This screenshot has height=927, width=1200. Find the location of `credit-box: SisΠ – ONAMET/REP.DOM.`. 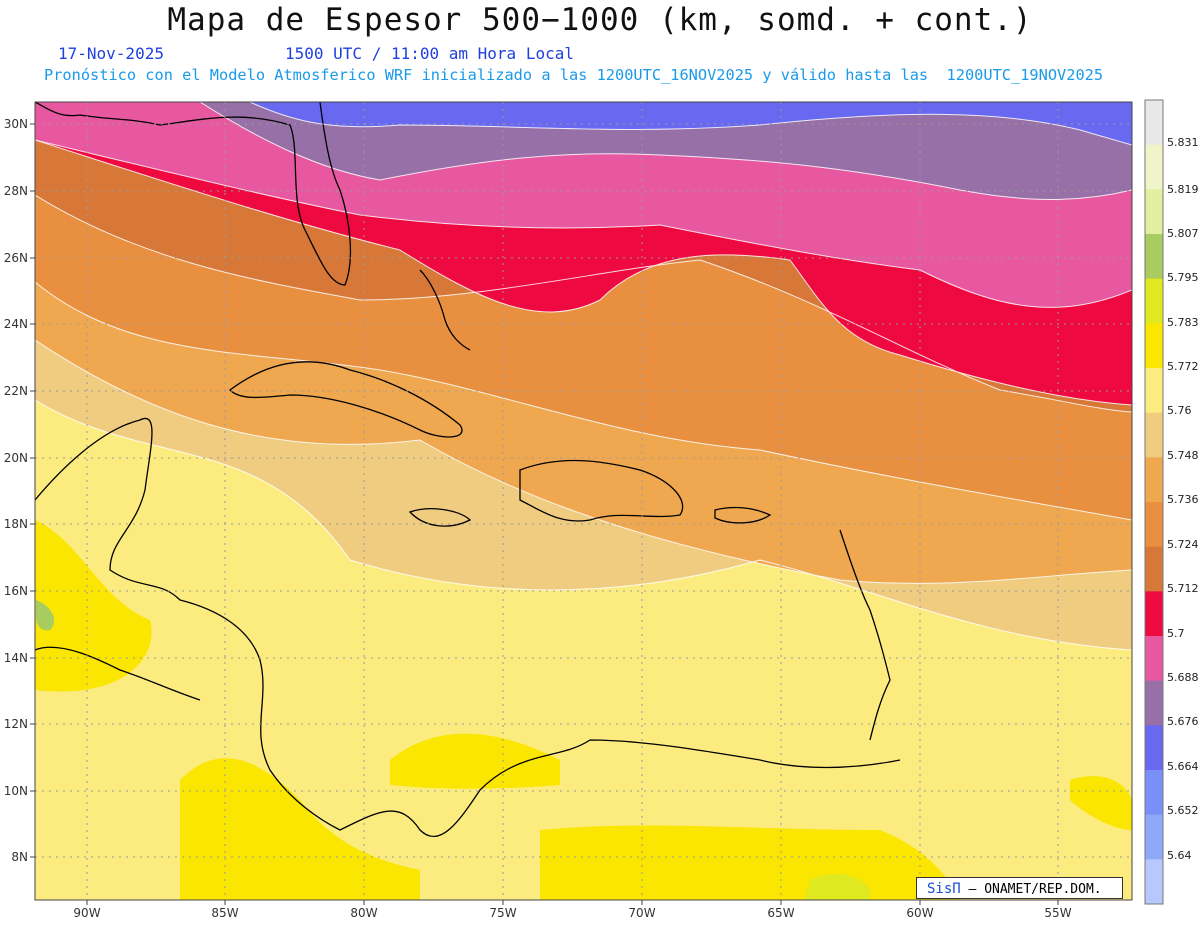

credit-box: SisΠ – ONAMET/REP.DOM. is located at coordinates (1019, 888).